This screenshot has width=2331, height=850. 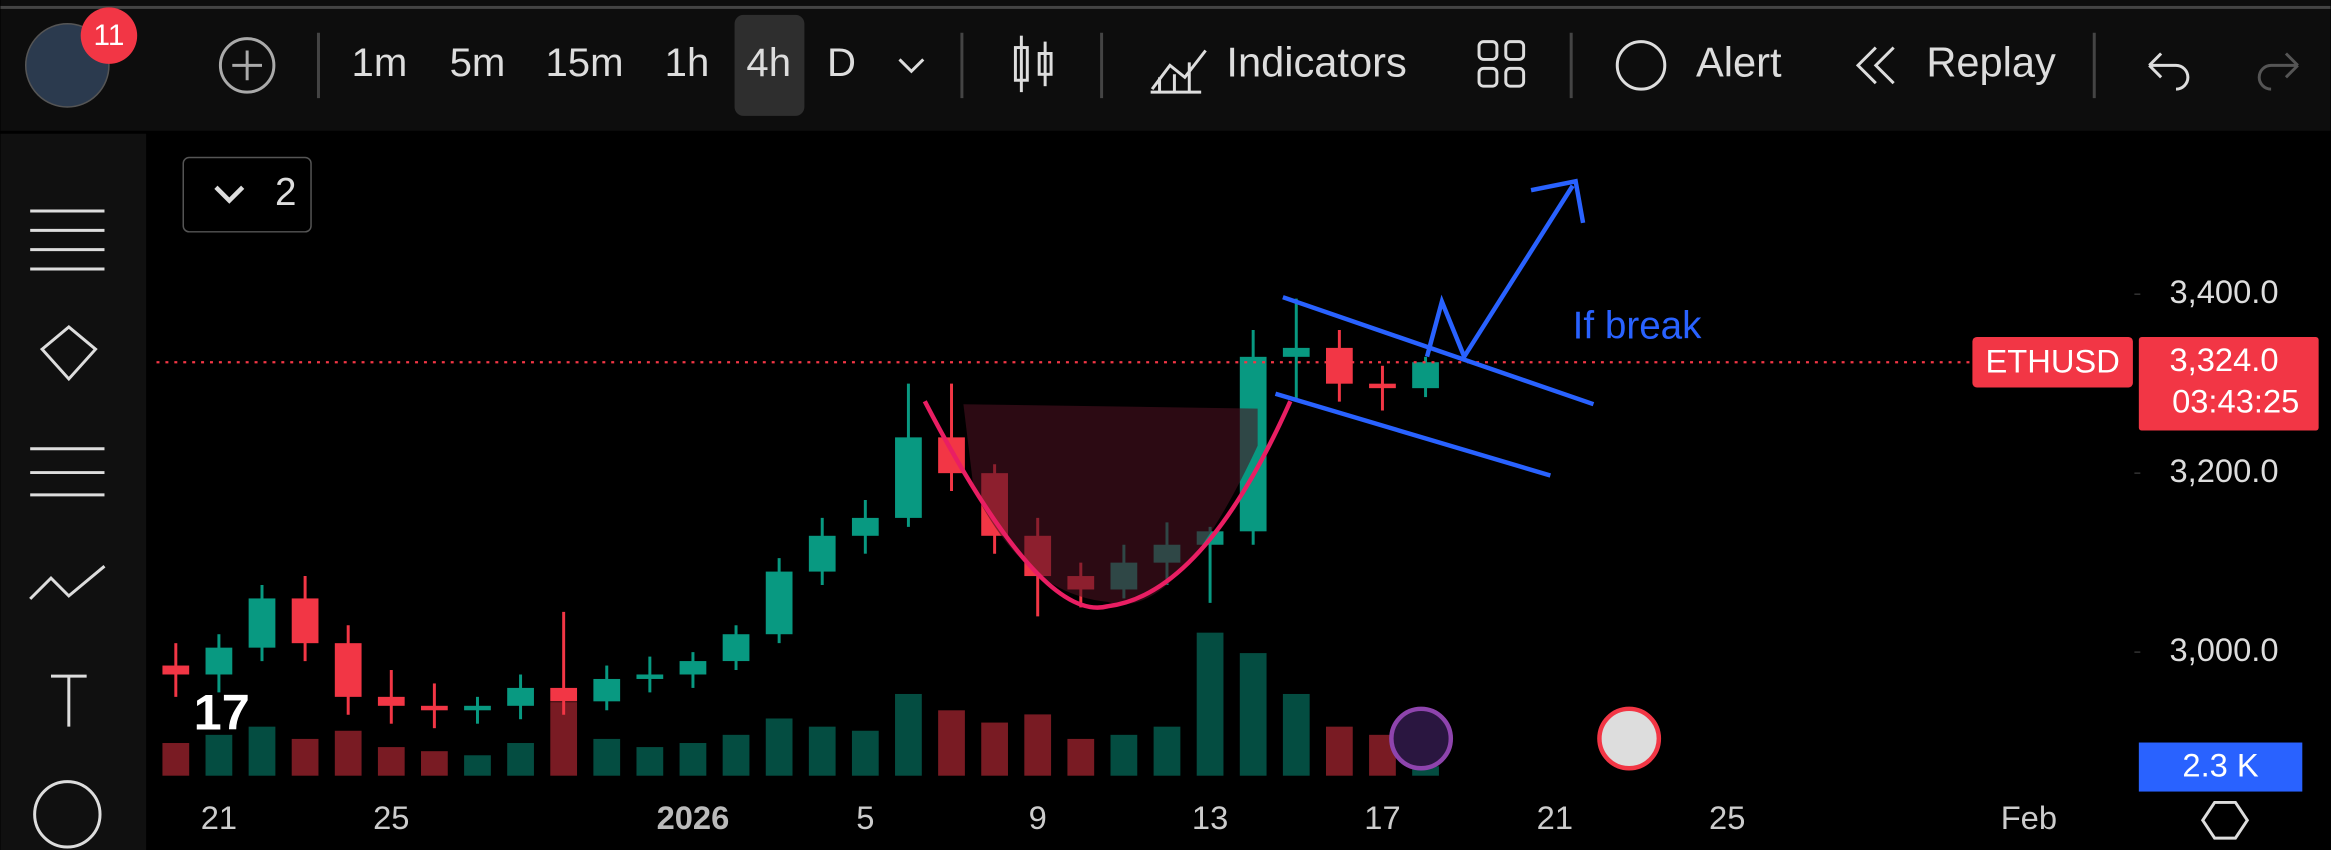 What do you see at coordinates (1165, 7) in the screenshot?
I see `top-edge` at bounding box center [1165, 7].